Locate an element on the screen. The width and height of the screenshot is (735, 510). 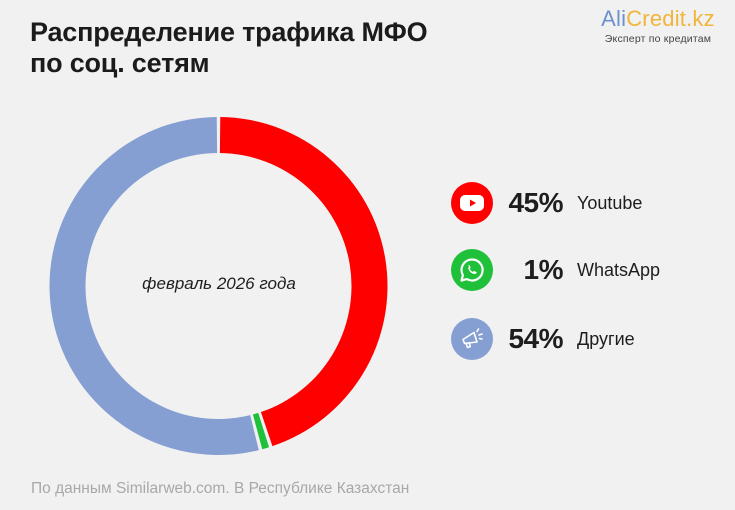
page-title: Распределение трафика МФО по соц. сетям is located at coordinates (229, 48).